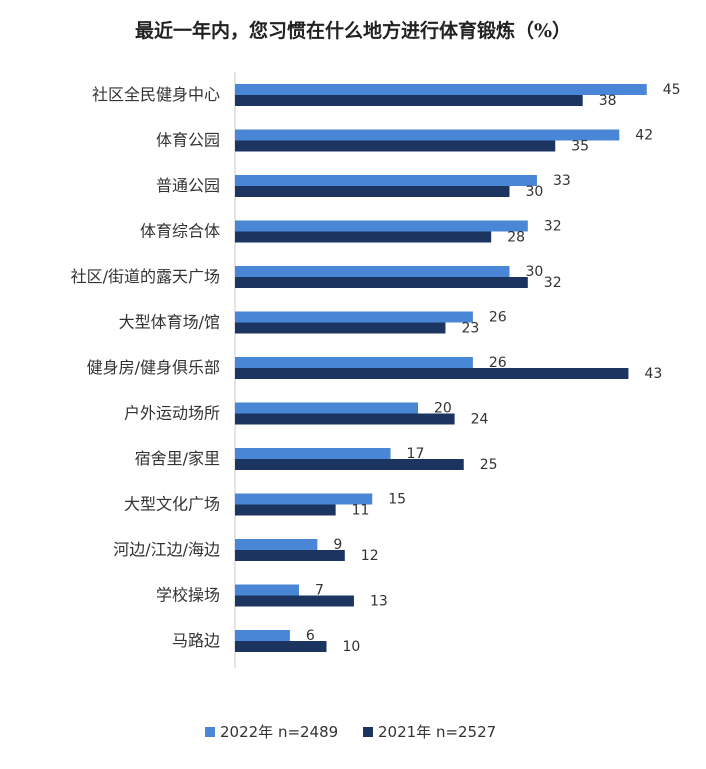  What do you see at coordinates (188, 185) in the screenshot?
I see `category-label: 普通公园` at bounding box center [188, 185].